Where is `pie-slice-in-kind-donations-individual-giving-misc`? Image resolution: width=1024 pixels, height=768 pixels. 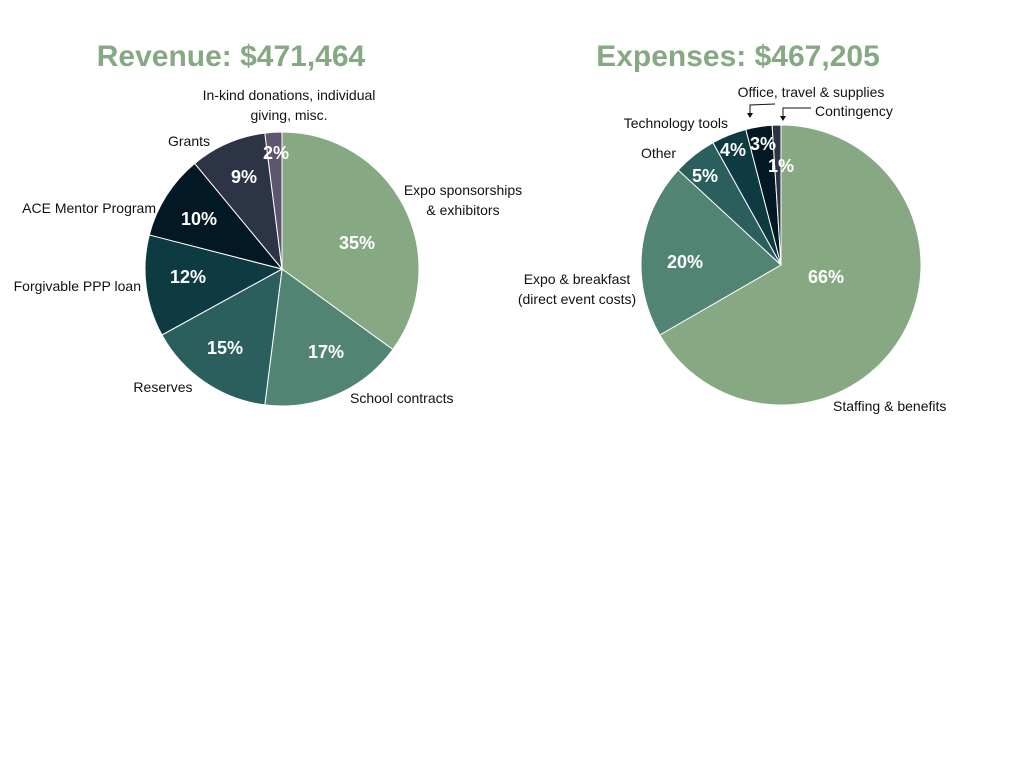 pie-slice-in-kind-donations-individual-giving-misc is located at coordinates (273, 200).